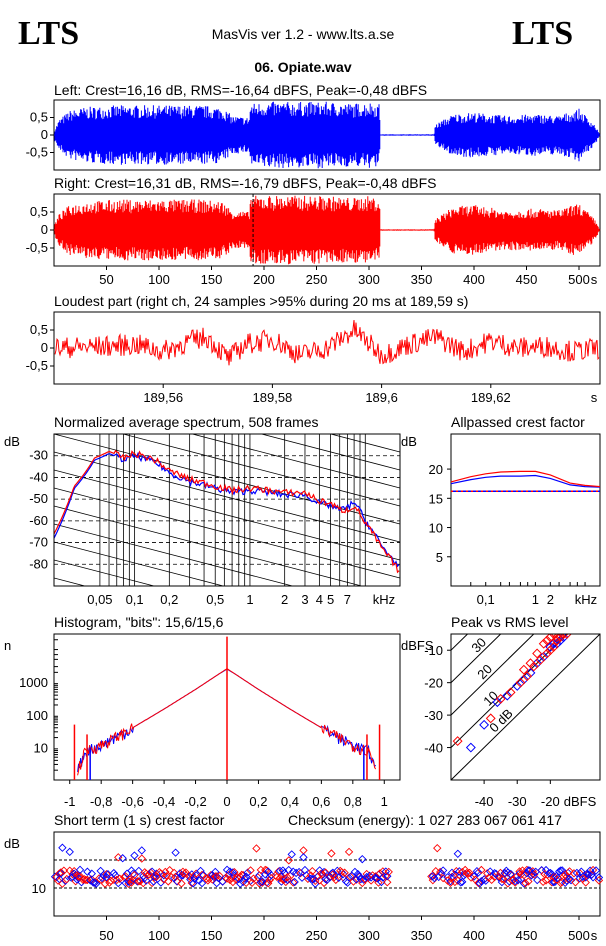 The width and height of the screenshot is (606, 946). What do you see at coordinates (212, 935) in the screenshot?
I see `short_term_crest-xtick-label: 150` at bounding box center [212, 935].